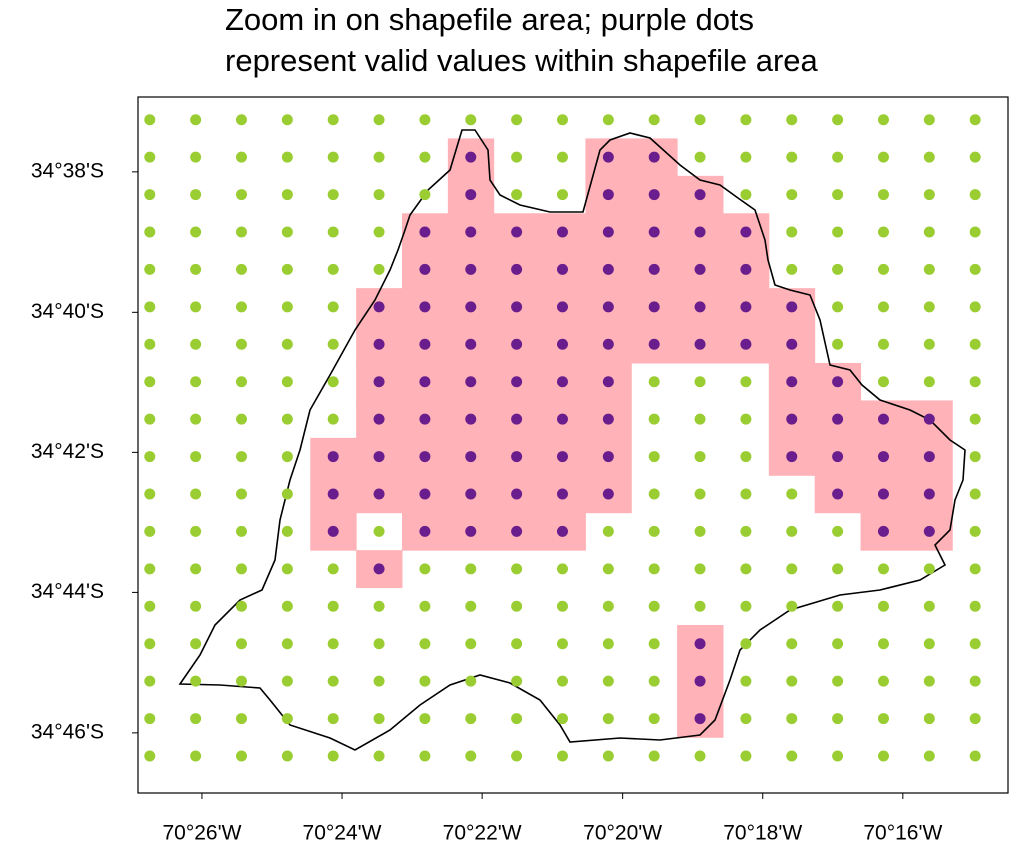 Image resolution: width=1016 pixels, height=857 pixels. Describe the element at coordinates (902, 833) in the screenshot. I see `x-tick-label: 70°16'W` at that location.